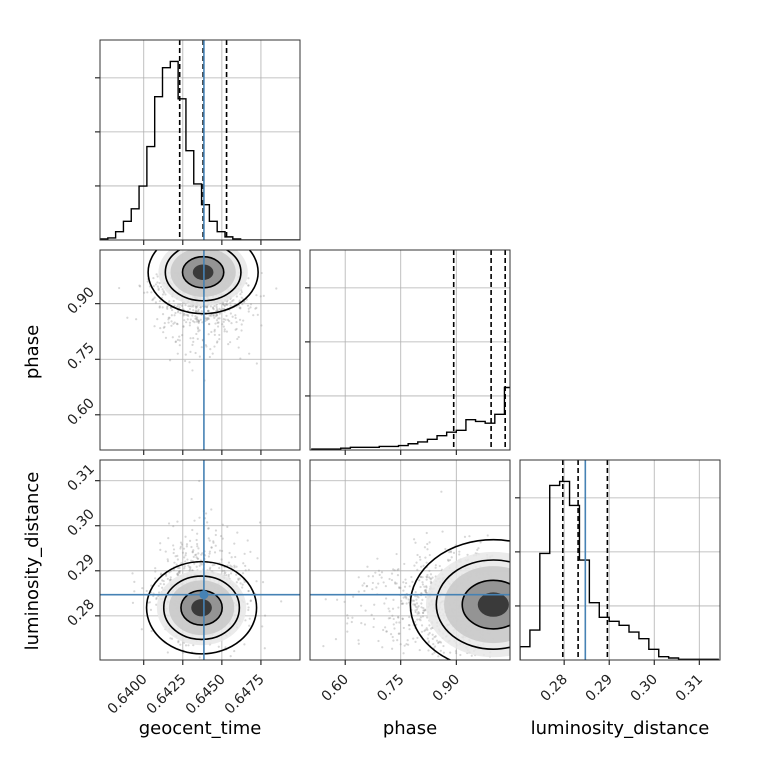 This screenshot has width=760, height=760. Describe the element at coordinates (80, 477) in the screenshot. I see `y-tick-label: 0.31` at that location.